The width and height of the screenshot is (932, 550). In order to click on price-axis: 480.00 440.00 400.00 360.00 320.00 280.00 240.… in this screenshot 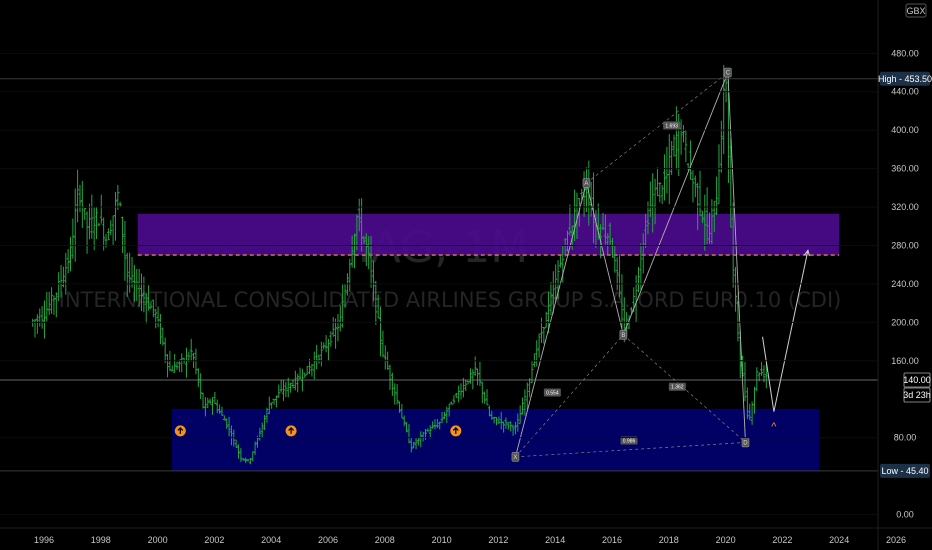, I will do `click(898, 275)`.